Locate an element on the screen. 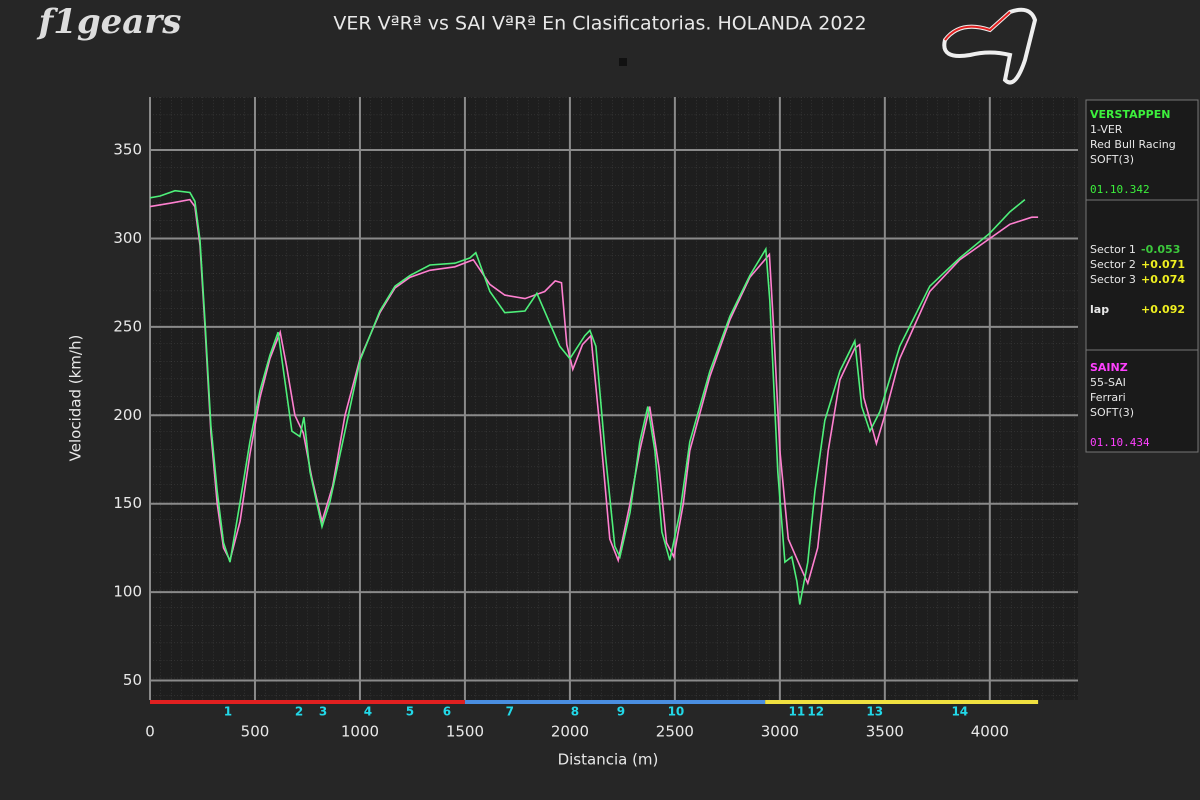 This screenshot has width=1200, height=800. corner-label: 12 is located at coordinates (815, 712).